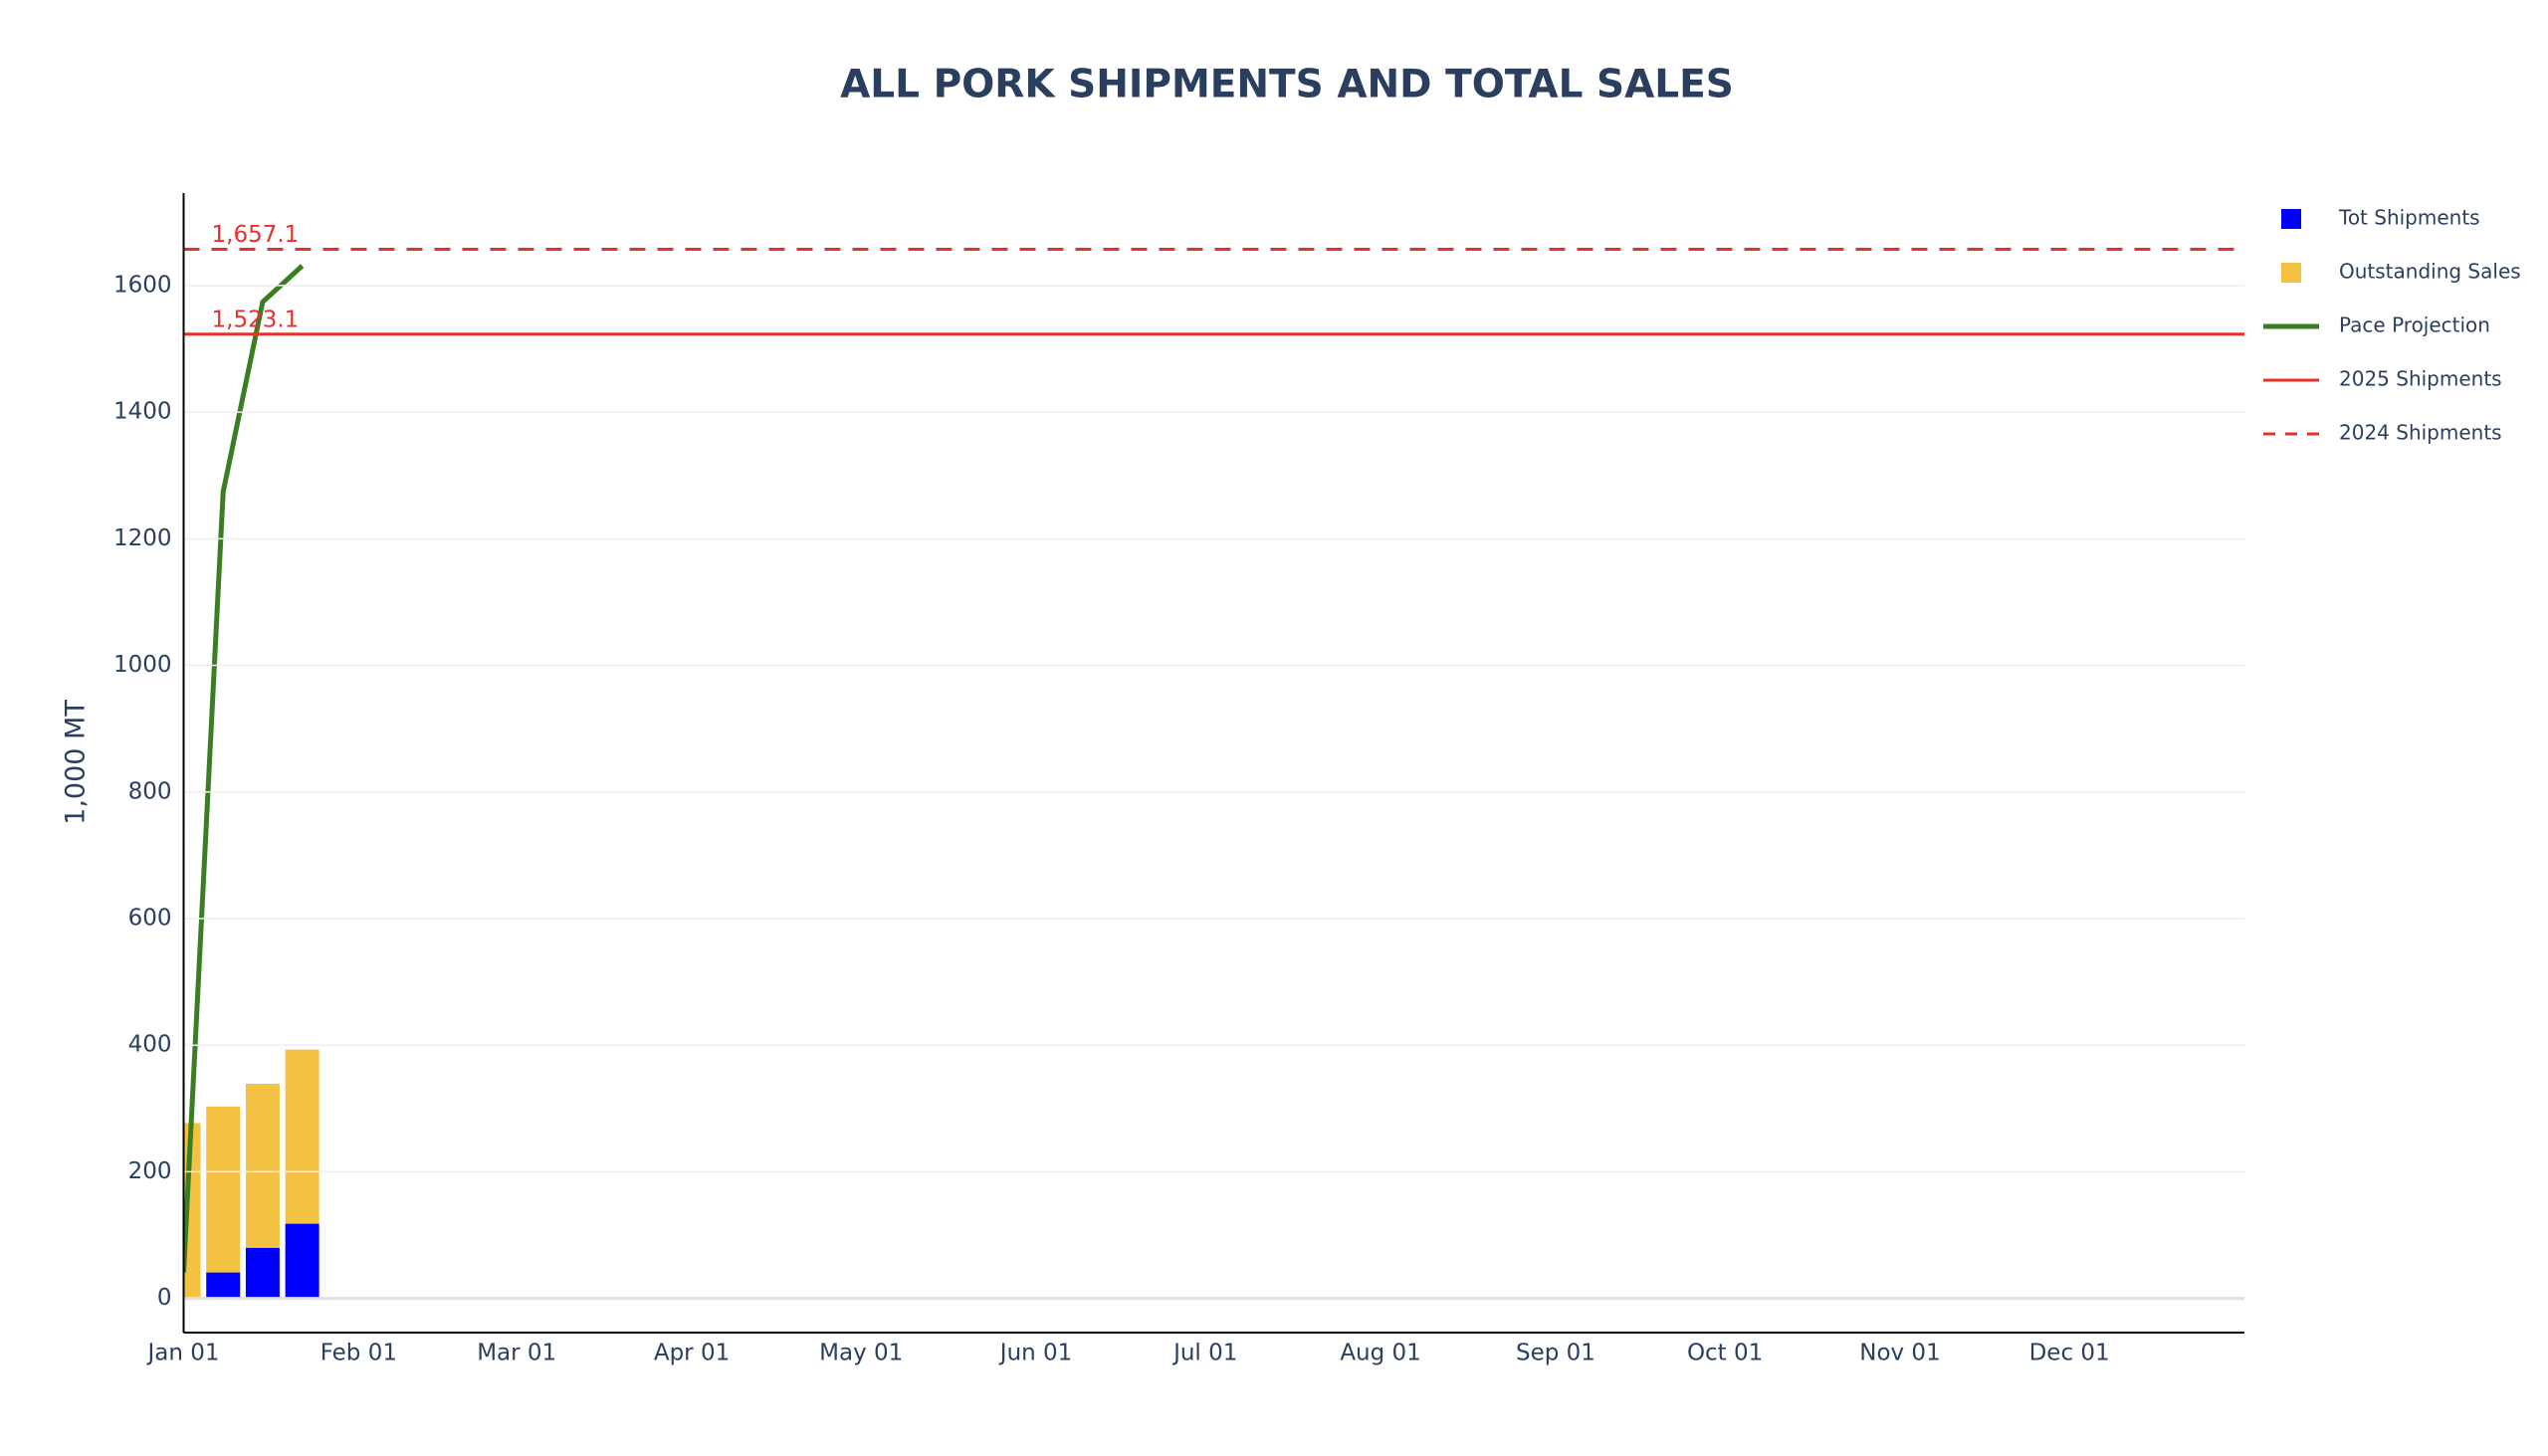 The height and width of the screenshot is (1456, 2548). Describe the element at coordinates (358, 1353) in the screenshot. I see `x-tick-label: Feb 01` at that location.